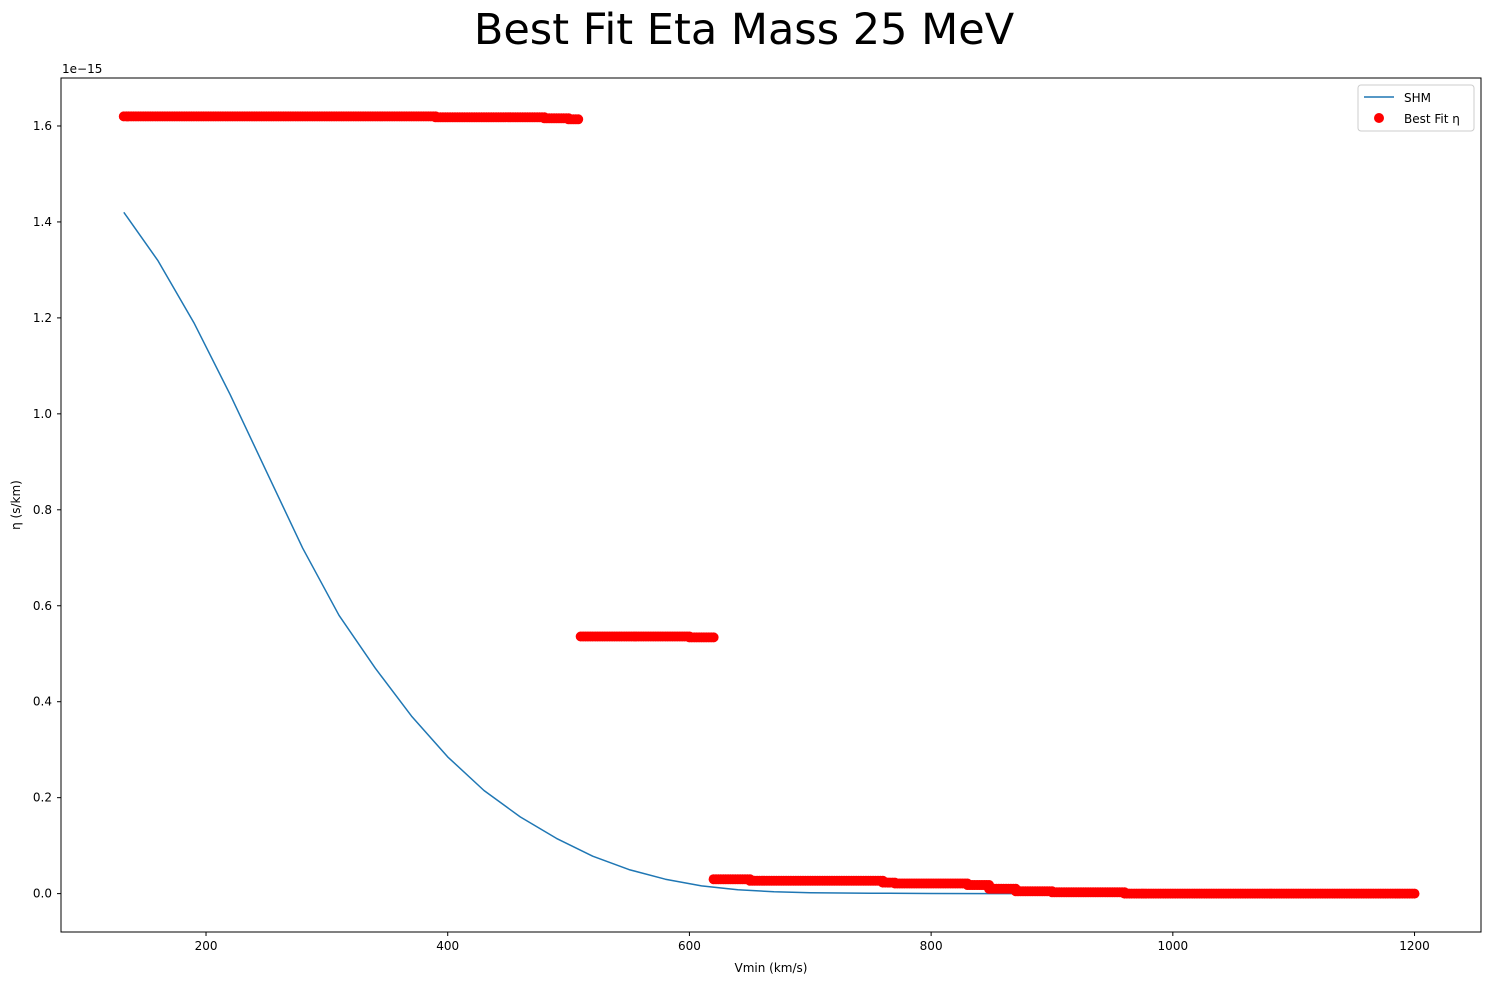 The width and height of the screenshot is (1489, 985). What do you see at coordinates (42, 510) in the screenshot?
I see `y-tick-label: 0.8` at bounding box center [42, 510].